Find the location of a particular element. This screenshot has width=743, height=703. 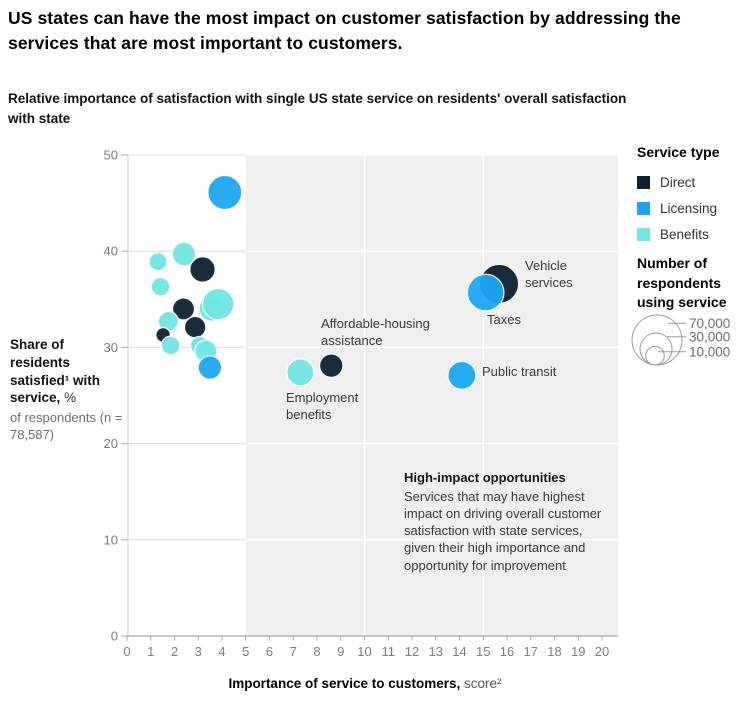

x-tick-label: 0 is located at coordinates (126, 651).